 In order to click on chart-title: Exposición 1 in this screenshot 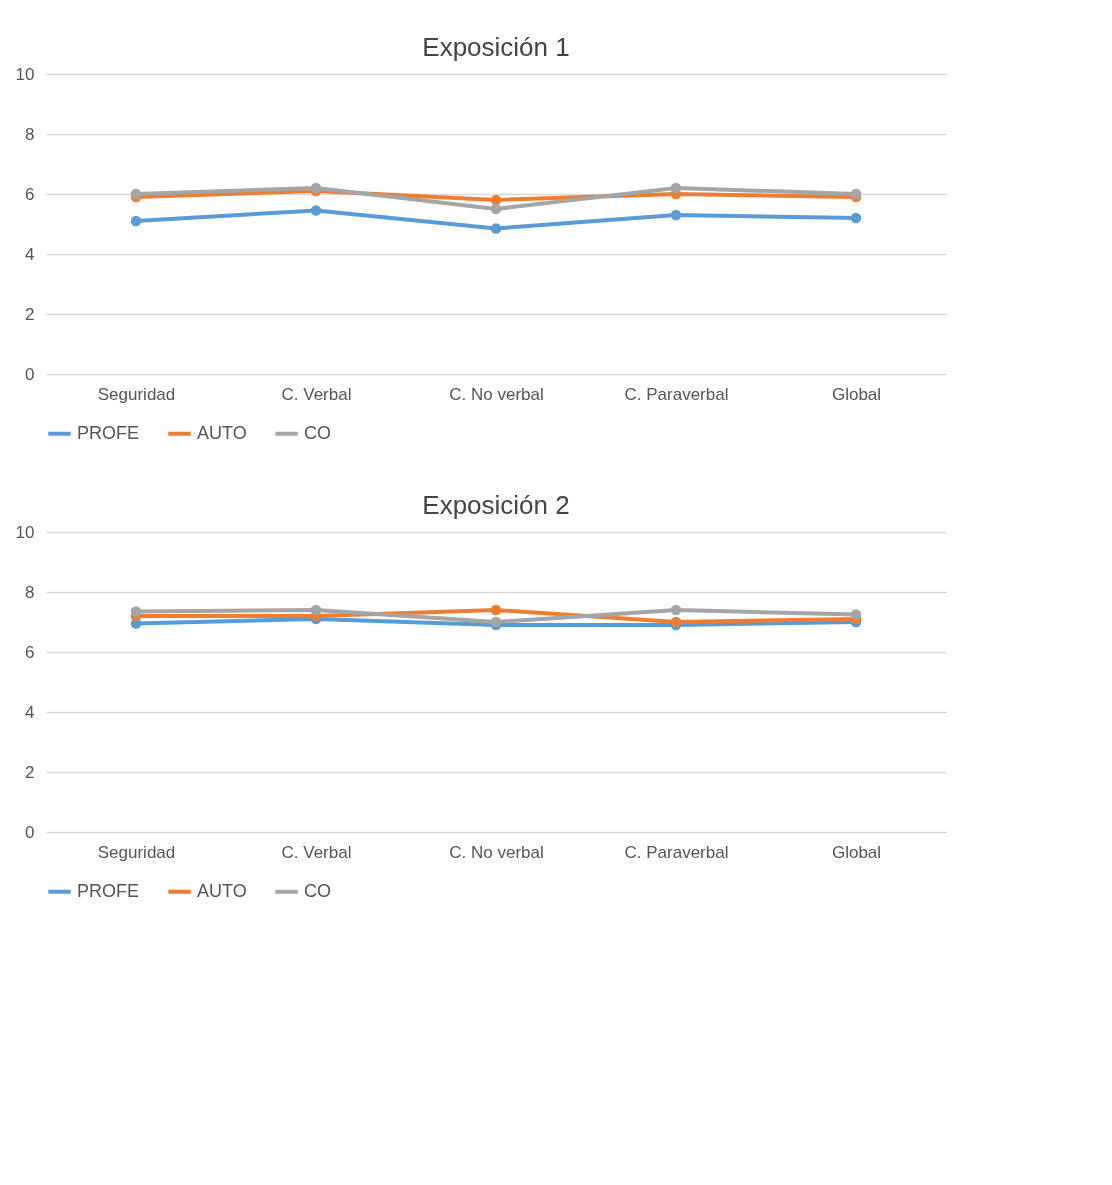, I will do `click(496, 47)`.